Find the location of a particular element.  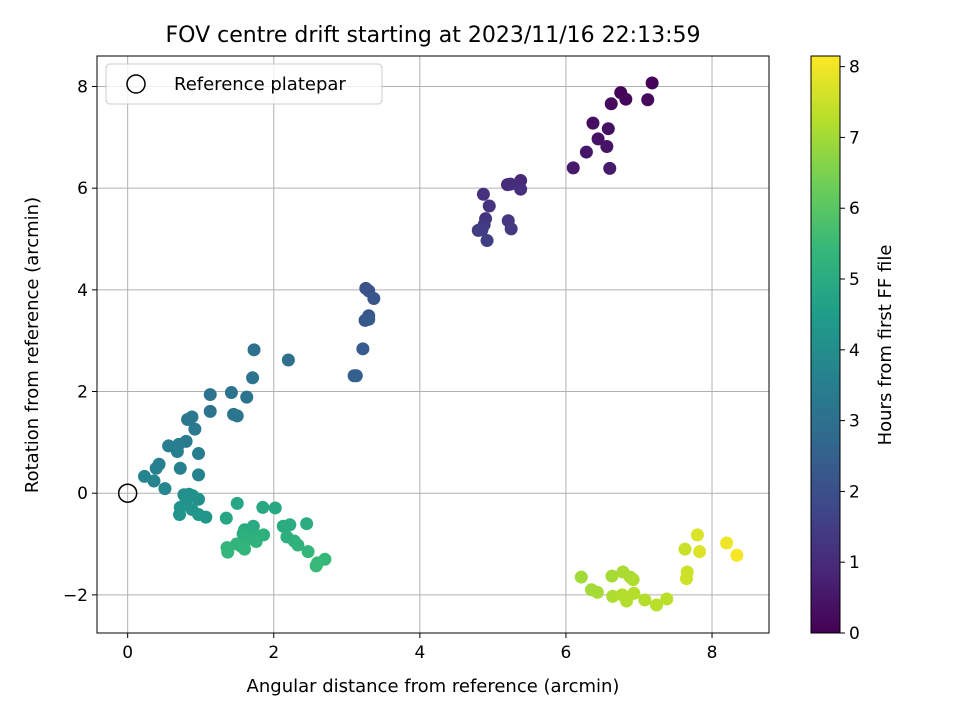

colorbar-tick-label: 8 is located at coordinates (854, 68).